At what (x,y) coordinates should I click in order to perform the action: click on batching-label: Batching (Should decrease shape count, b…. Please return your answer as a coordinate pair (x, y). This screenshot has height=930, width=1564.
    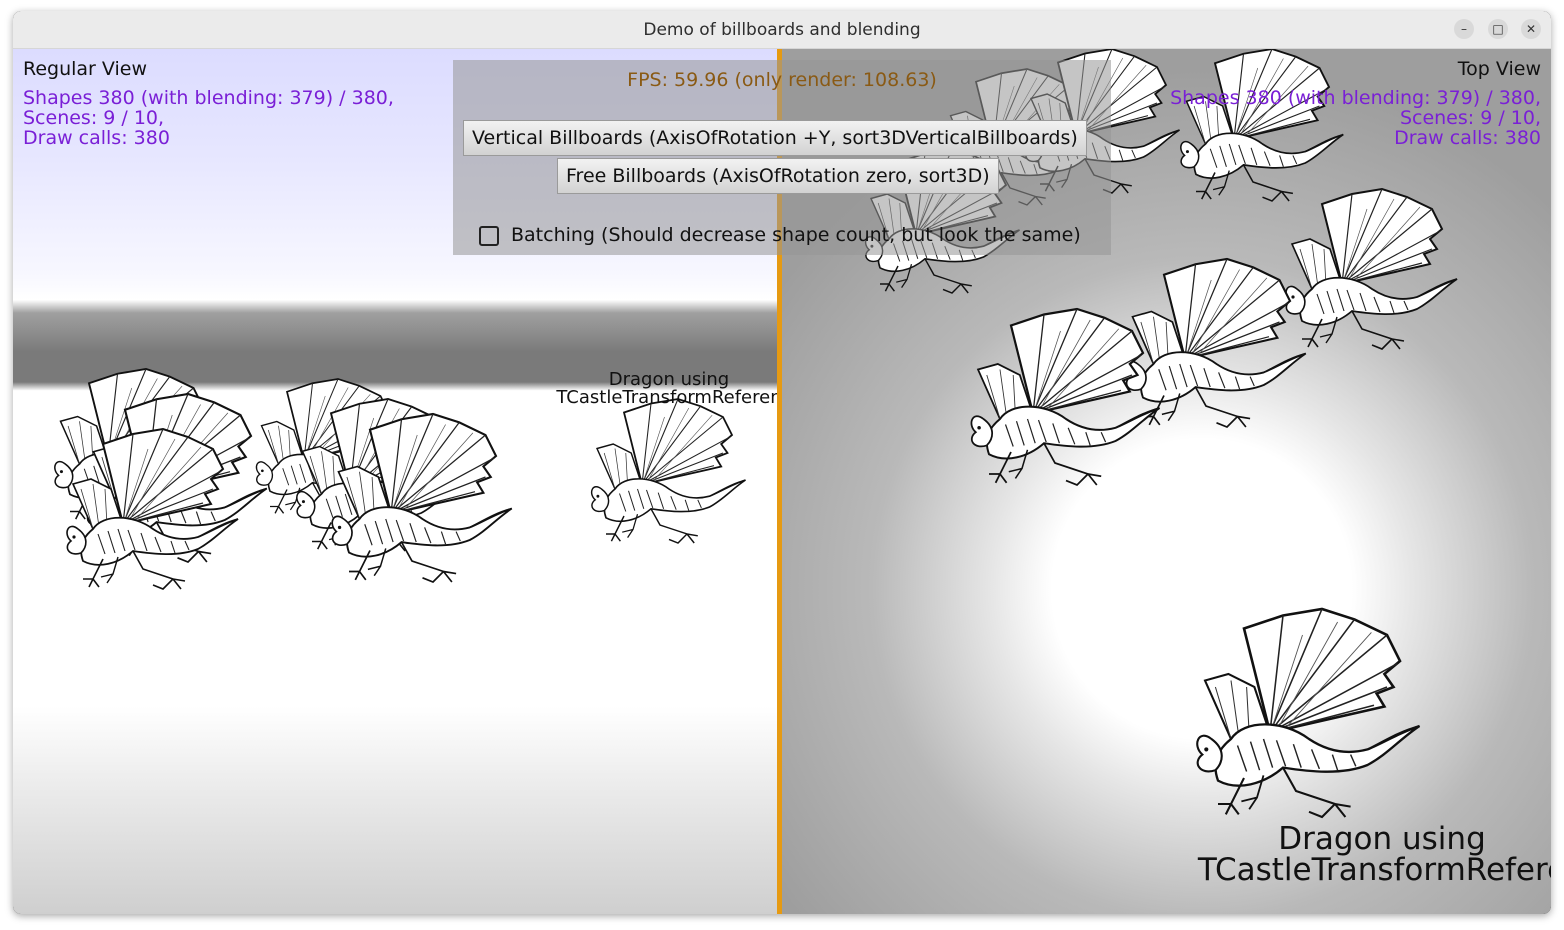
    Looking at the image, I should click on (796, 235).